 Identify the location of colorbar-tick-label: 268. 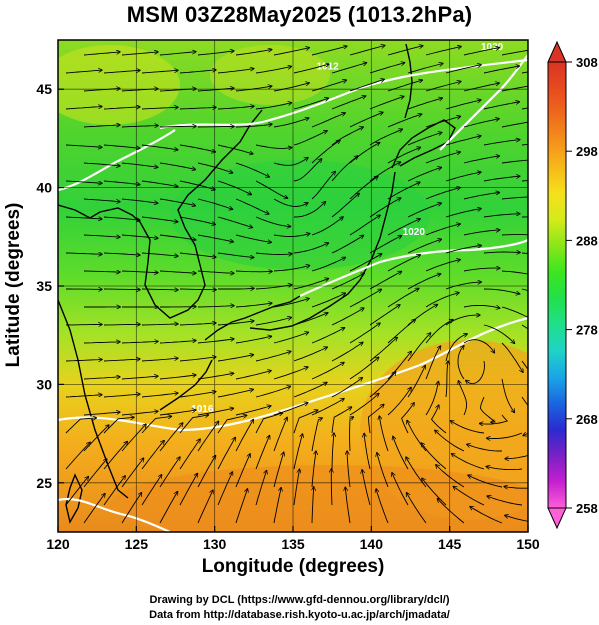
(587, 419).